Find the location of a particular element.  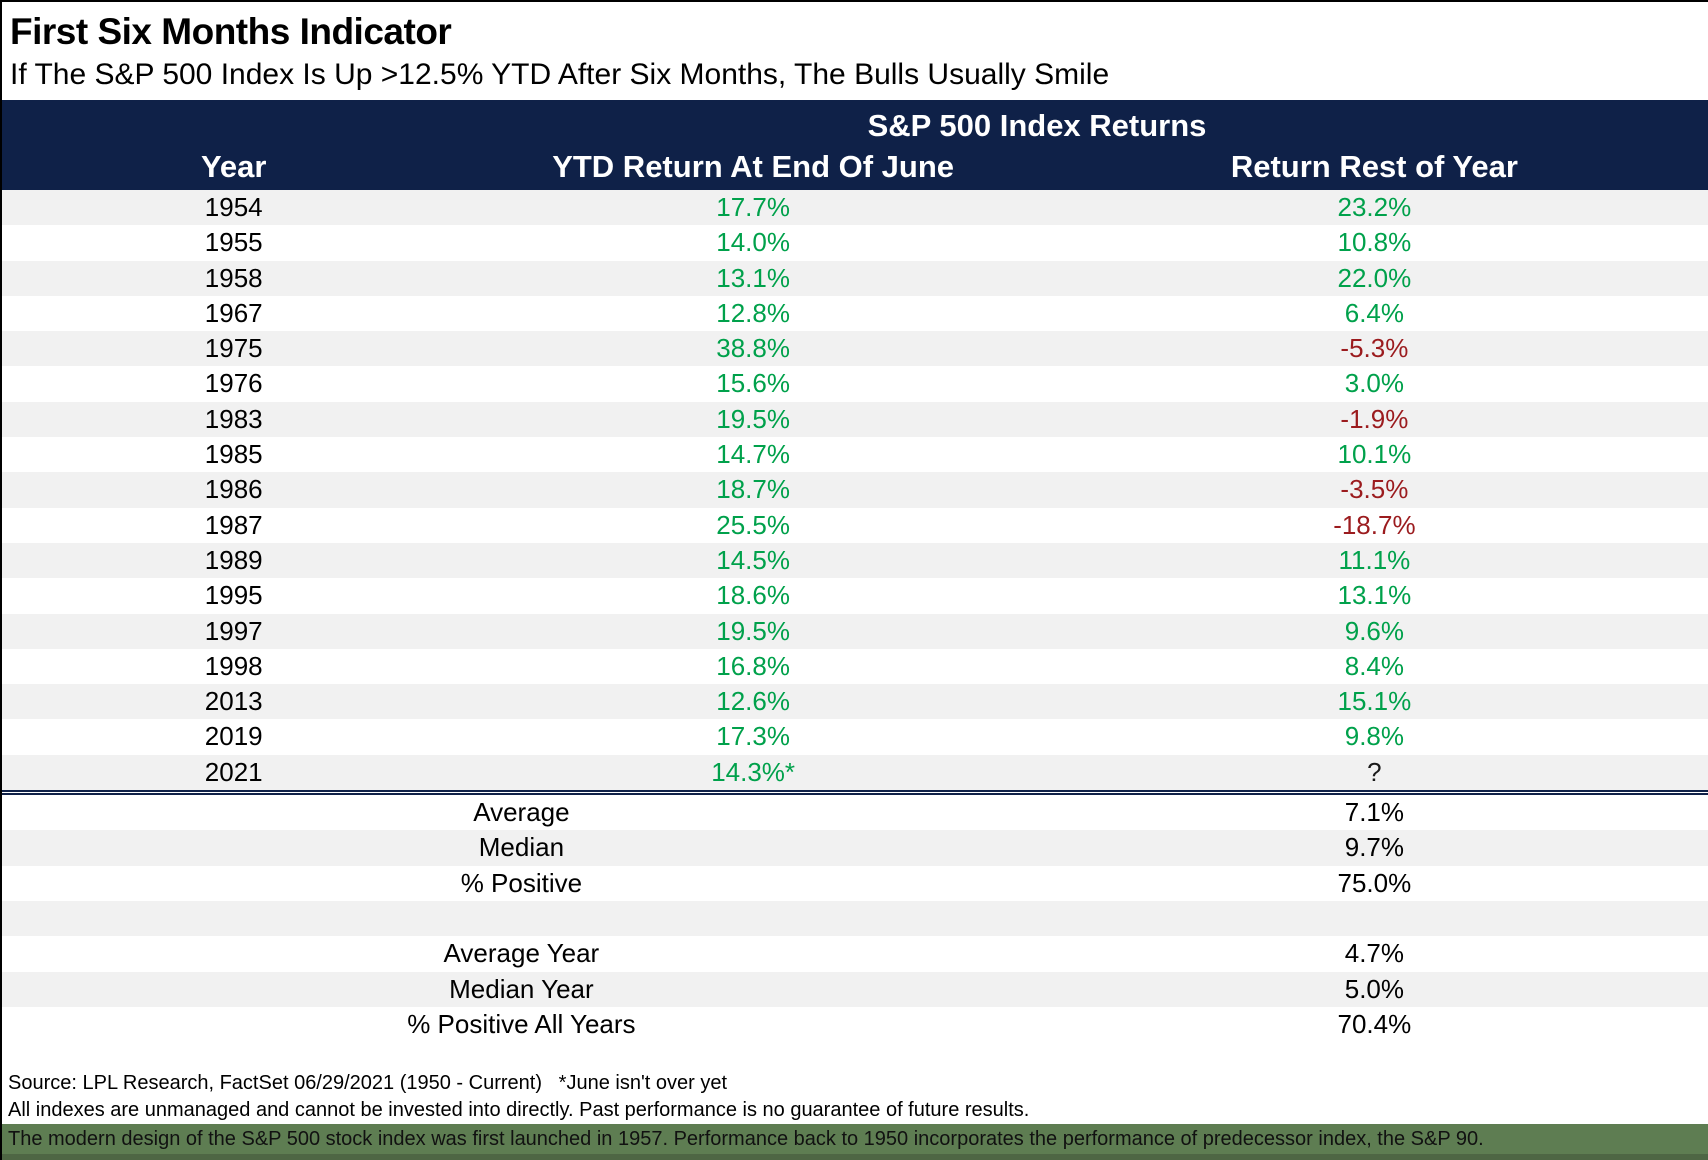

rest-cell: 22.0% is located at coordinates (1374, 278).